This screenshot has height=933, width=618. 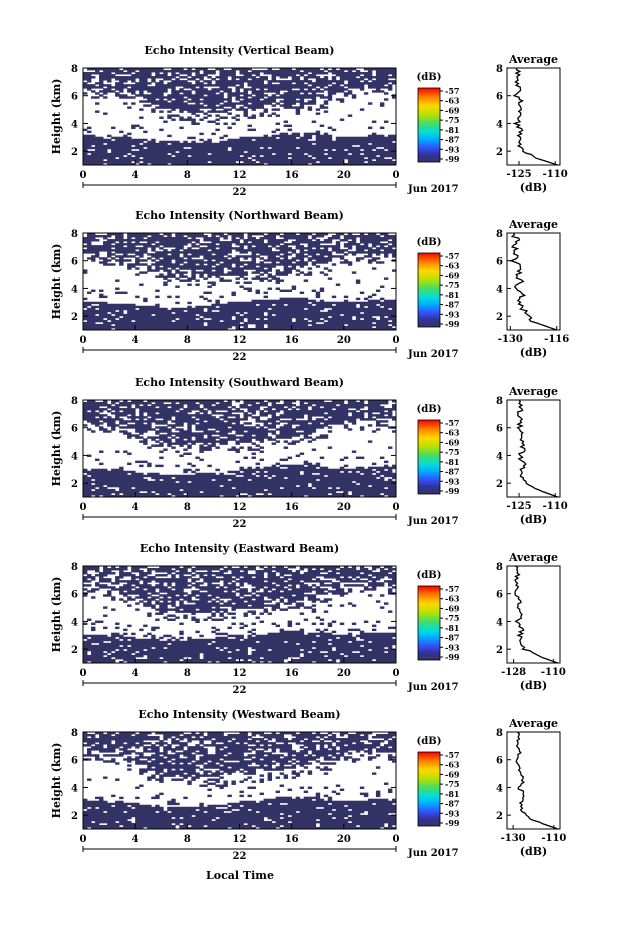 What do you see at coordinates (396, 175) in the screenshot?
I see `x-tick-label: 0` at bounding box center [396, 175].